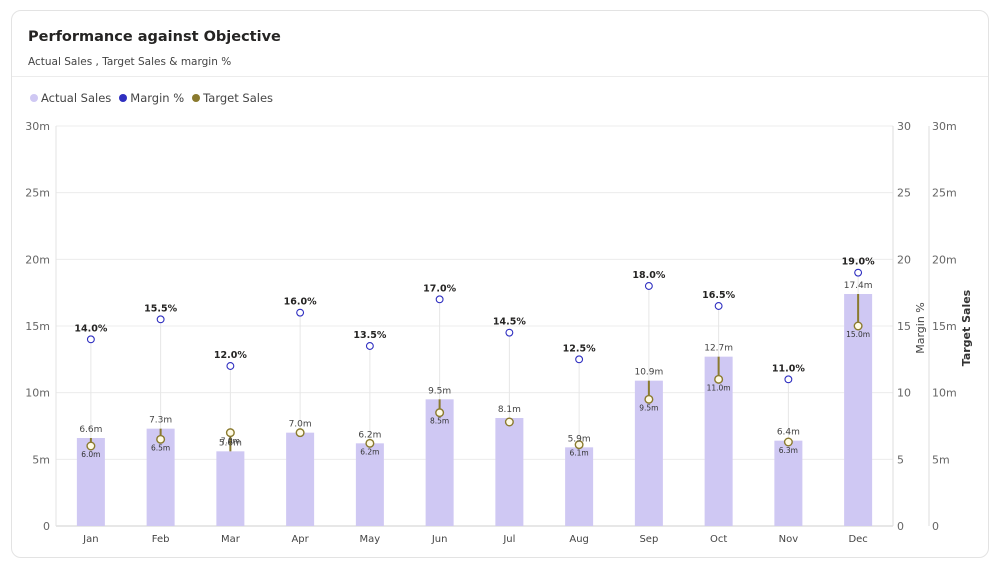 This screenshot has width=1004, height=570. I want to click on left-axis-tick: 25m, so click(37, 193).